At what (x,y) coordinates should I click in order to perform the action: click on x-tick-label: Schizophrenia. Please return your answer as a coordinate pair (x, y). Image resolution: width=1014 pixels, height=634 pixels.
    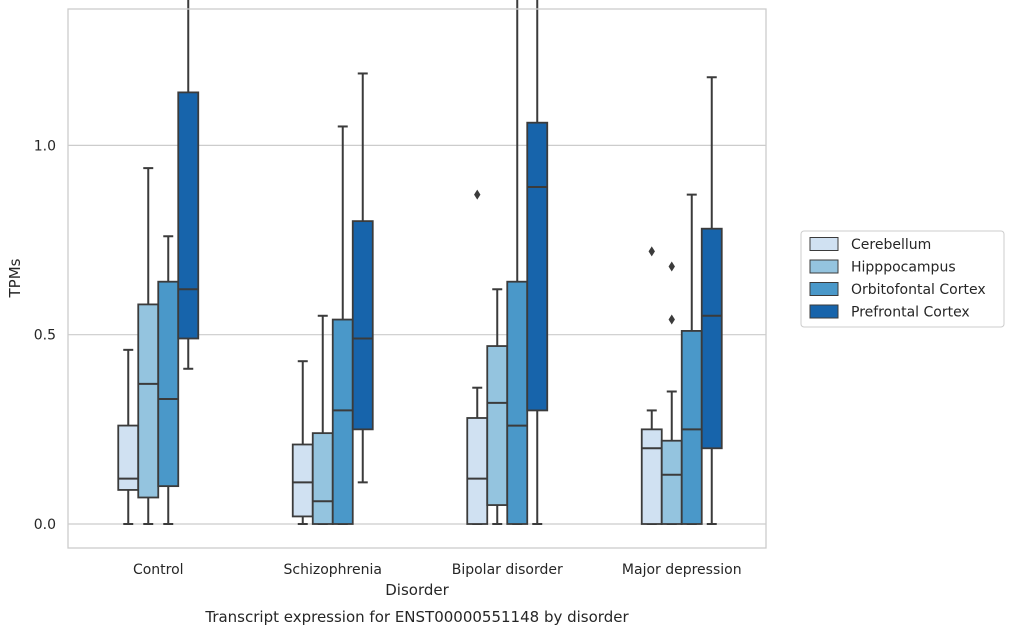
    Looking at the image, I should click on (333, 570).